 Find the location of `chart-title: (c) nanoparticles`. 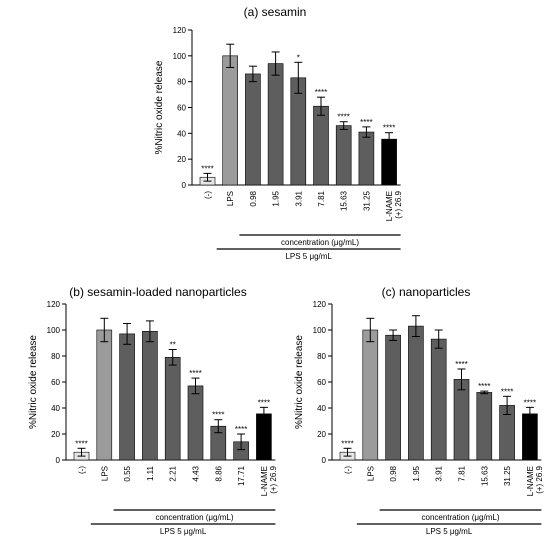

chart-title: (c) nanoparticles is located at coordinates (426, 292).